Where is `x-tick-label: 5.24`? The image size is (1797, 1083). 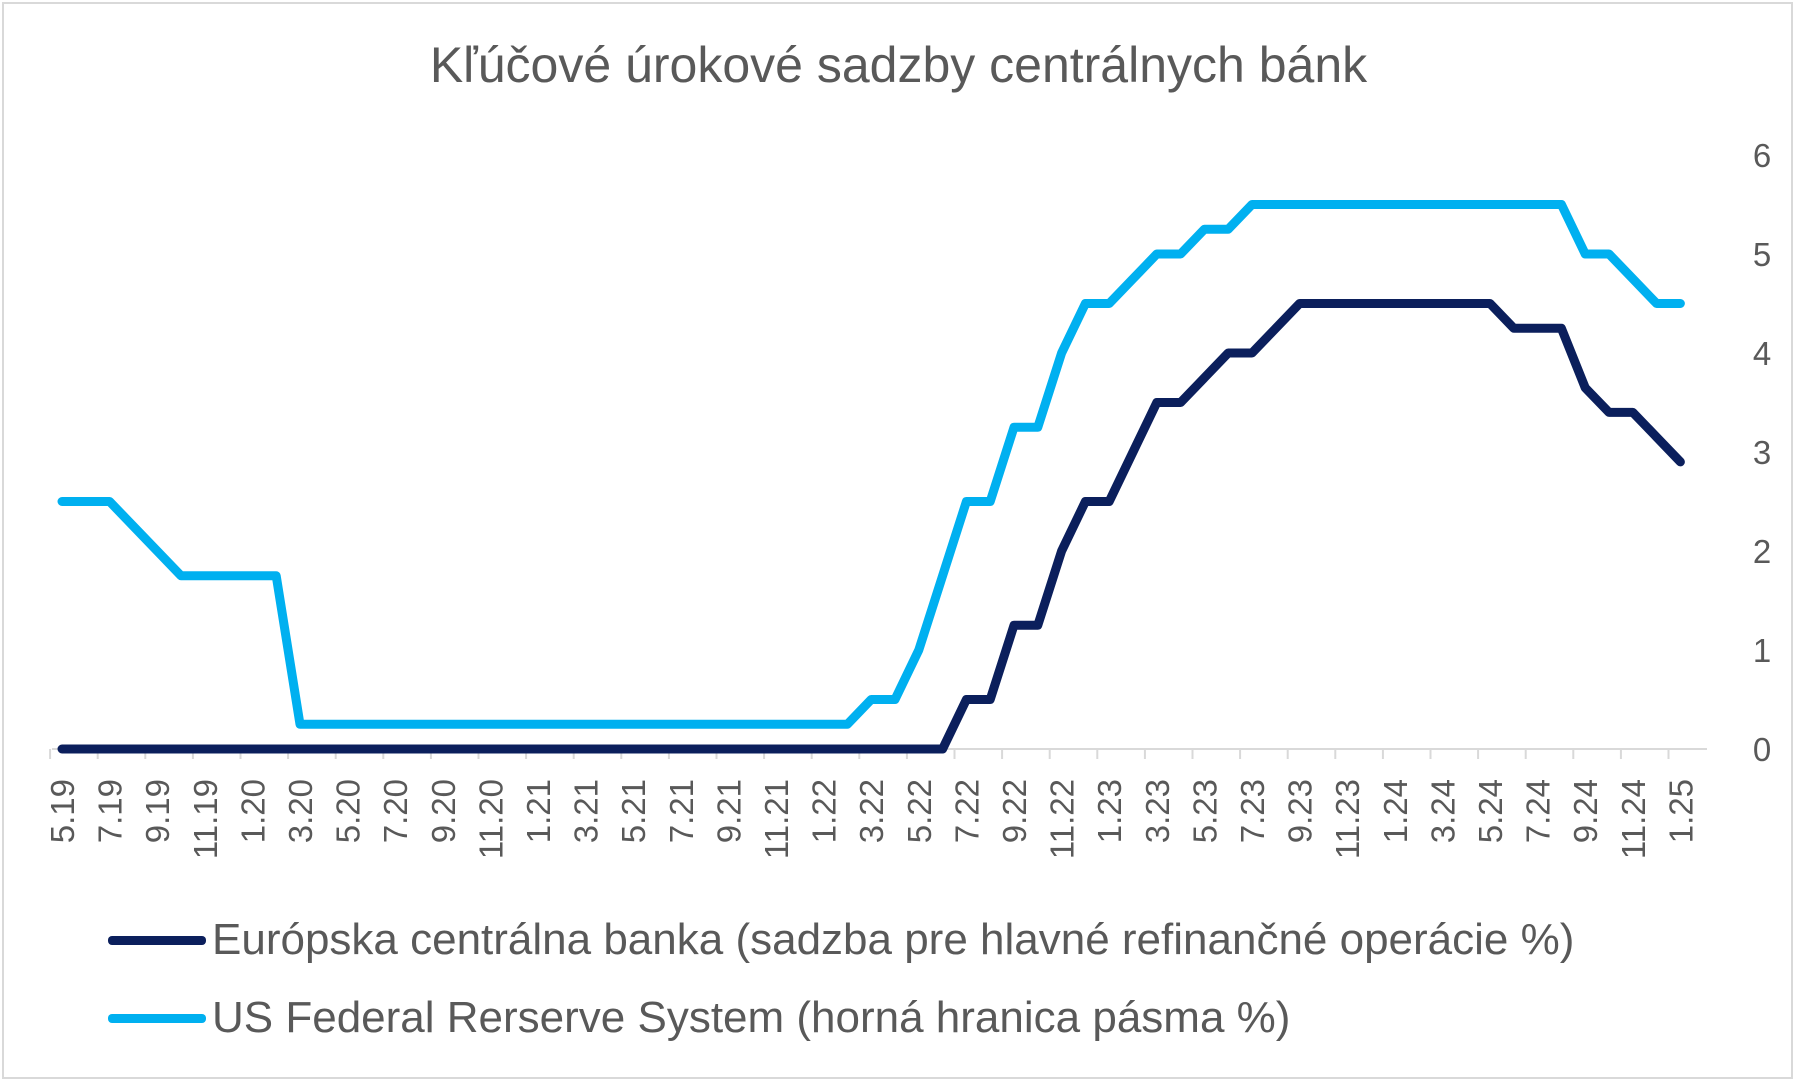
x-tick-label: 5.24 is located at coordinates (1490, 811).